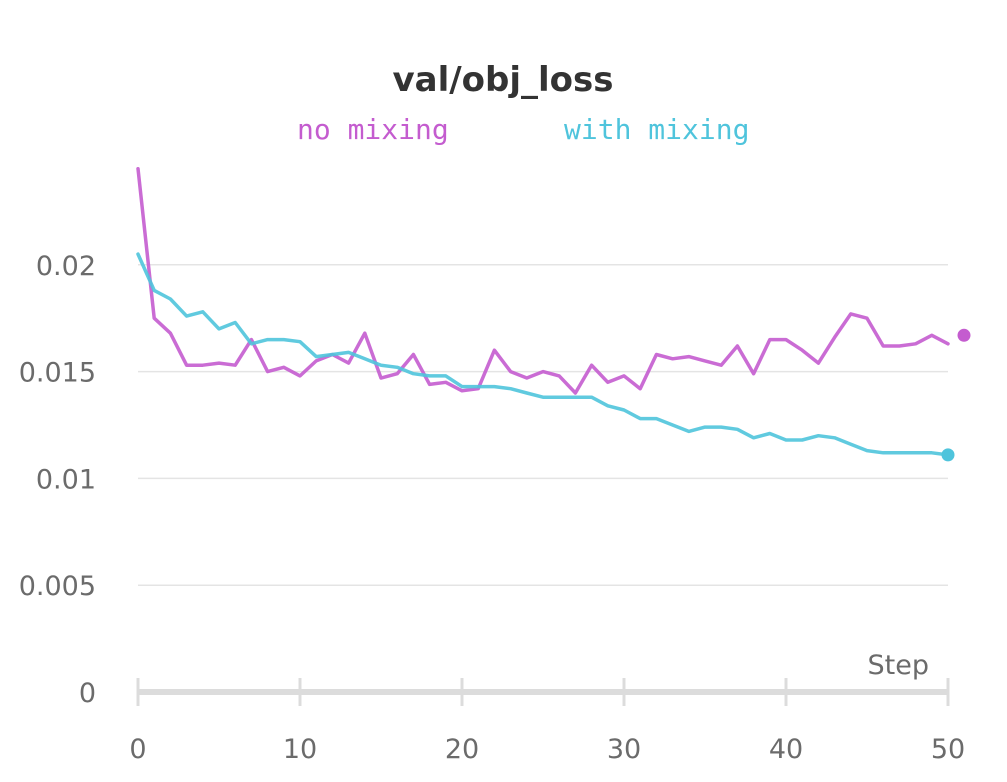  I want to click on x-axis: 0 10 20 30 40 50, so click(547, 721).